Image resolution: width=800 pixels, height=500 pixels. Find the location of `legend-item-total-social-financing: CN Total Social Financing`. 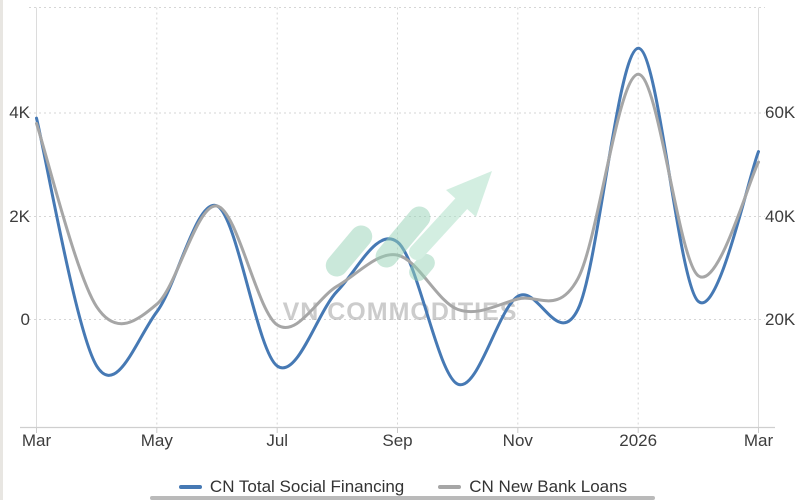

legend-item-total-social-financing: CN Total Social Financing is located at coordinates (291, 487).